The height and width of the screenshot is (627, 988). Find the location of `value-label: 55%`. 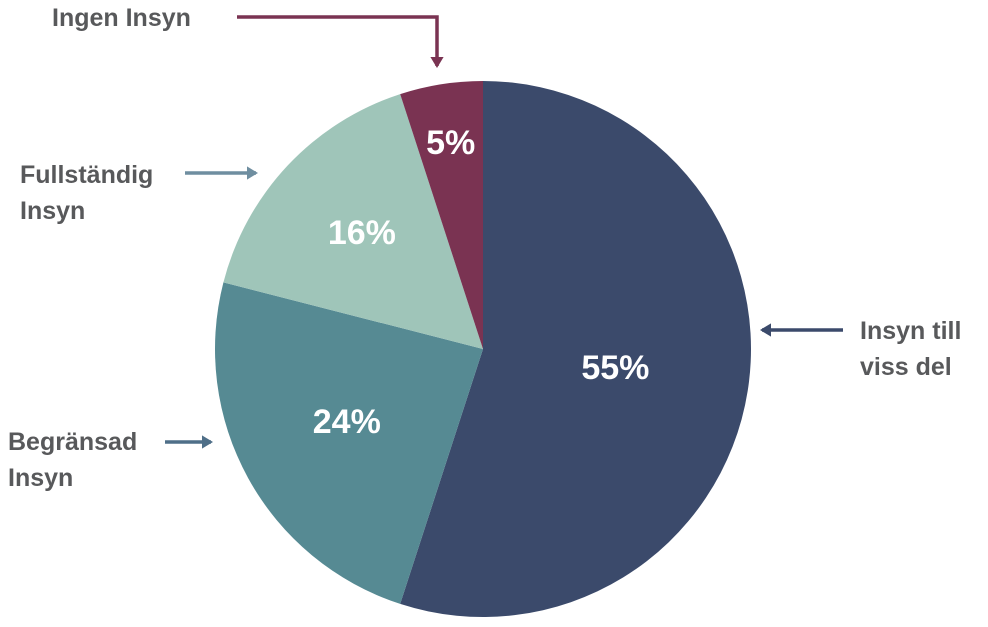

value-label: 55% is located at coordinates (615, 368).